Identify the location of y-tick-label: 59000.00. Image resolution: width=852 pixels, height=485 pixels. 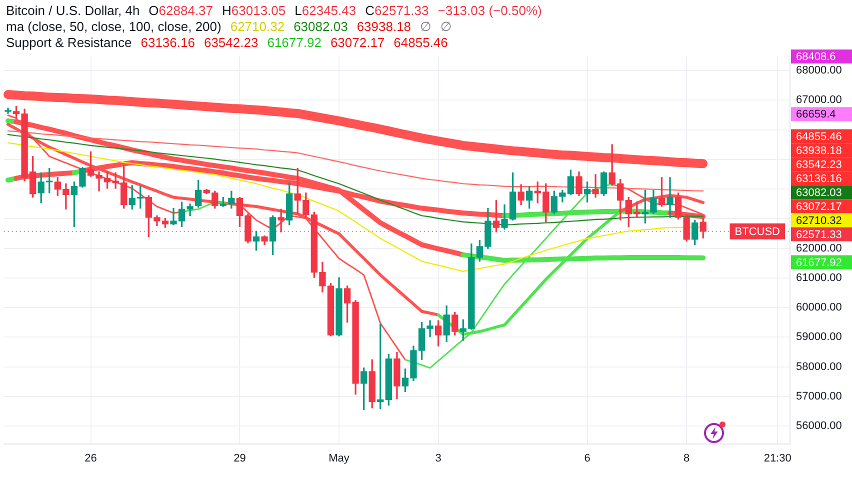
(819, 337).